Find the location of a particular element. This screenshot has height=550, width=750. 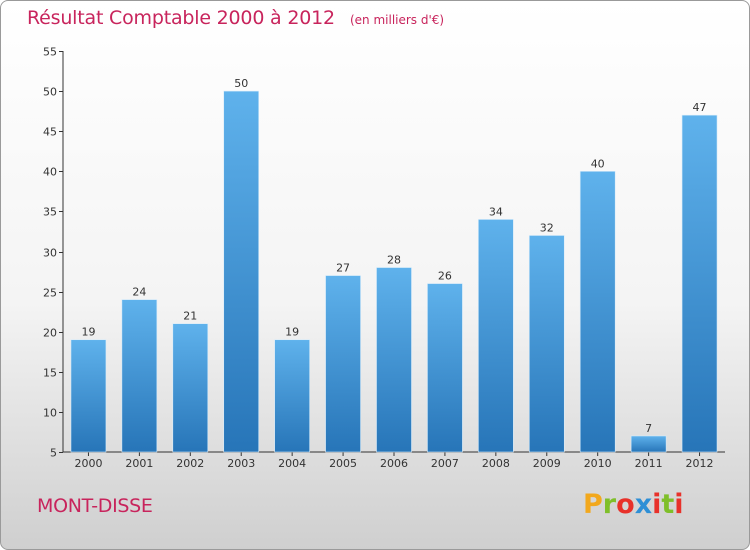

x-tick-label: 2003 is located at coordinates (241, 463).